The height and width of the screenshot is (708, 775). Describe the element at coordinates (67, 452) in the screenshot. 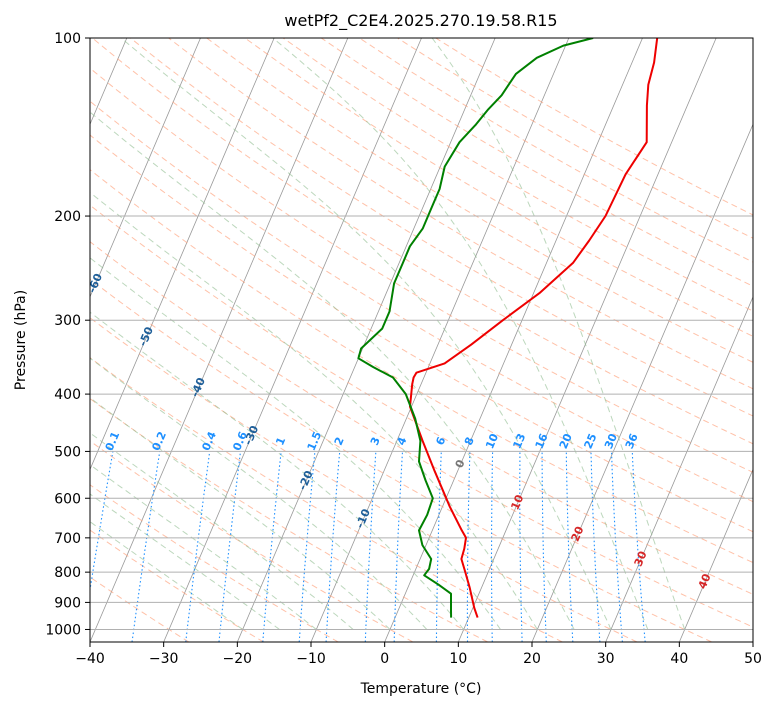

I see `y-tick-label: 500` at that location.